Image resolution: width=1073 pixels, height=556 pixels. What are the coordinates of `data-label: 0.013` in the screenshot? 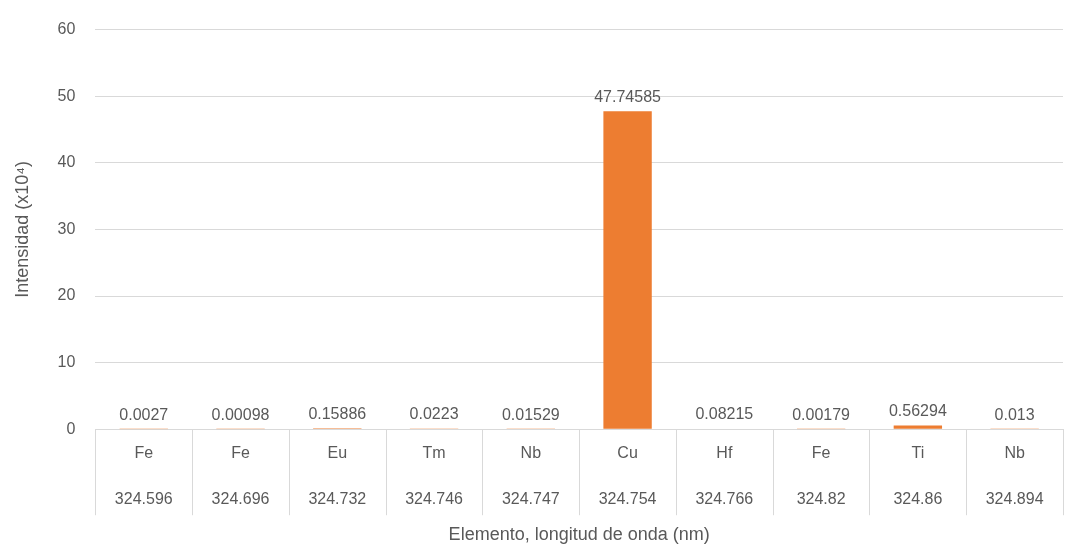 It's located at (1014, 414).